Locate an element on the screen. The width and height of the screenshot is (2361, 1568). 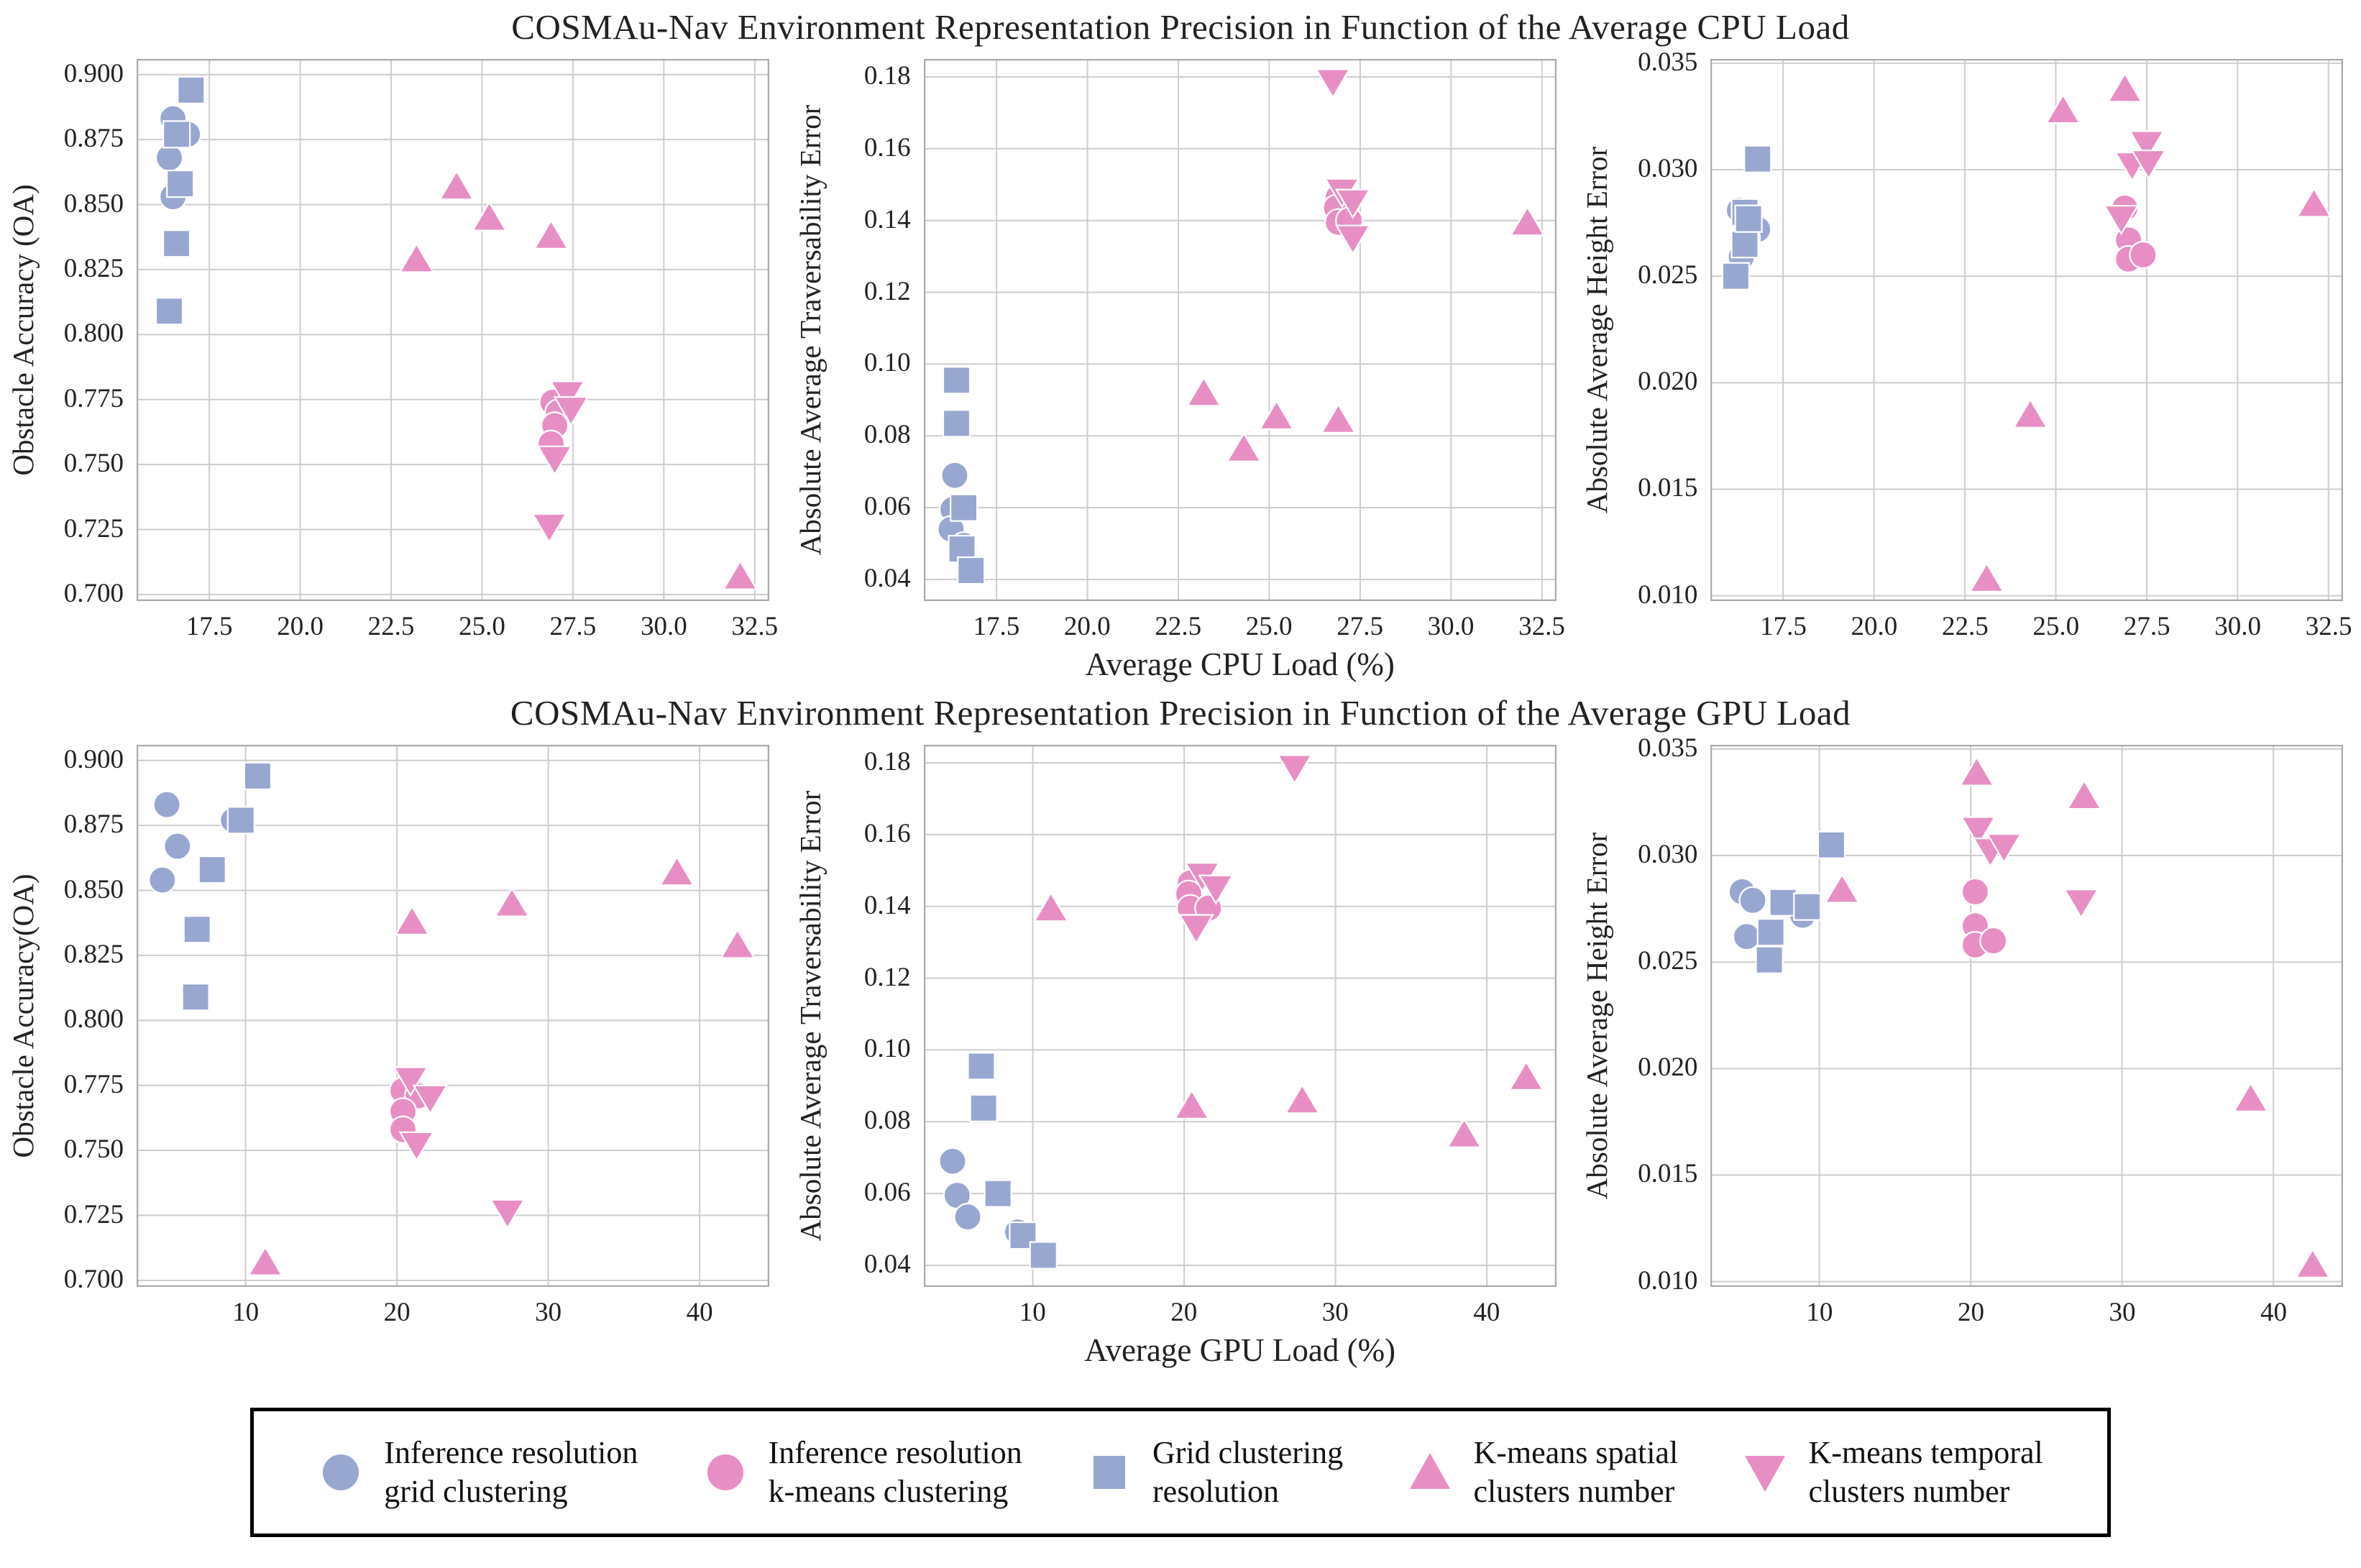
y-tick-label: 0.010 is located at coordinates (1668, 1280).